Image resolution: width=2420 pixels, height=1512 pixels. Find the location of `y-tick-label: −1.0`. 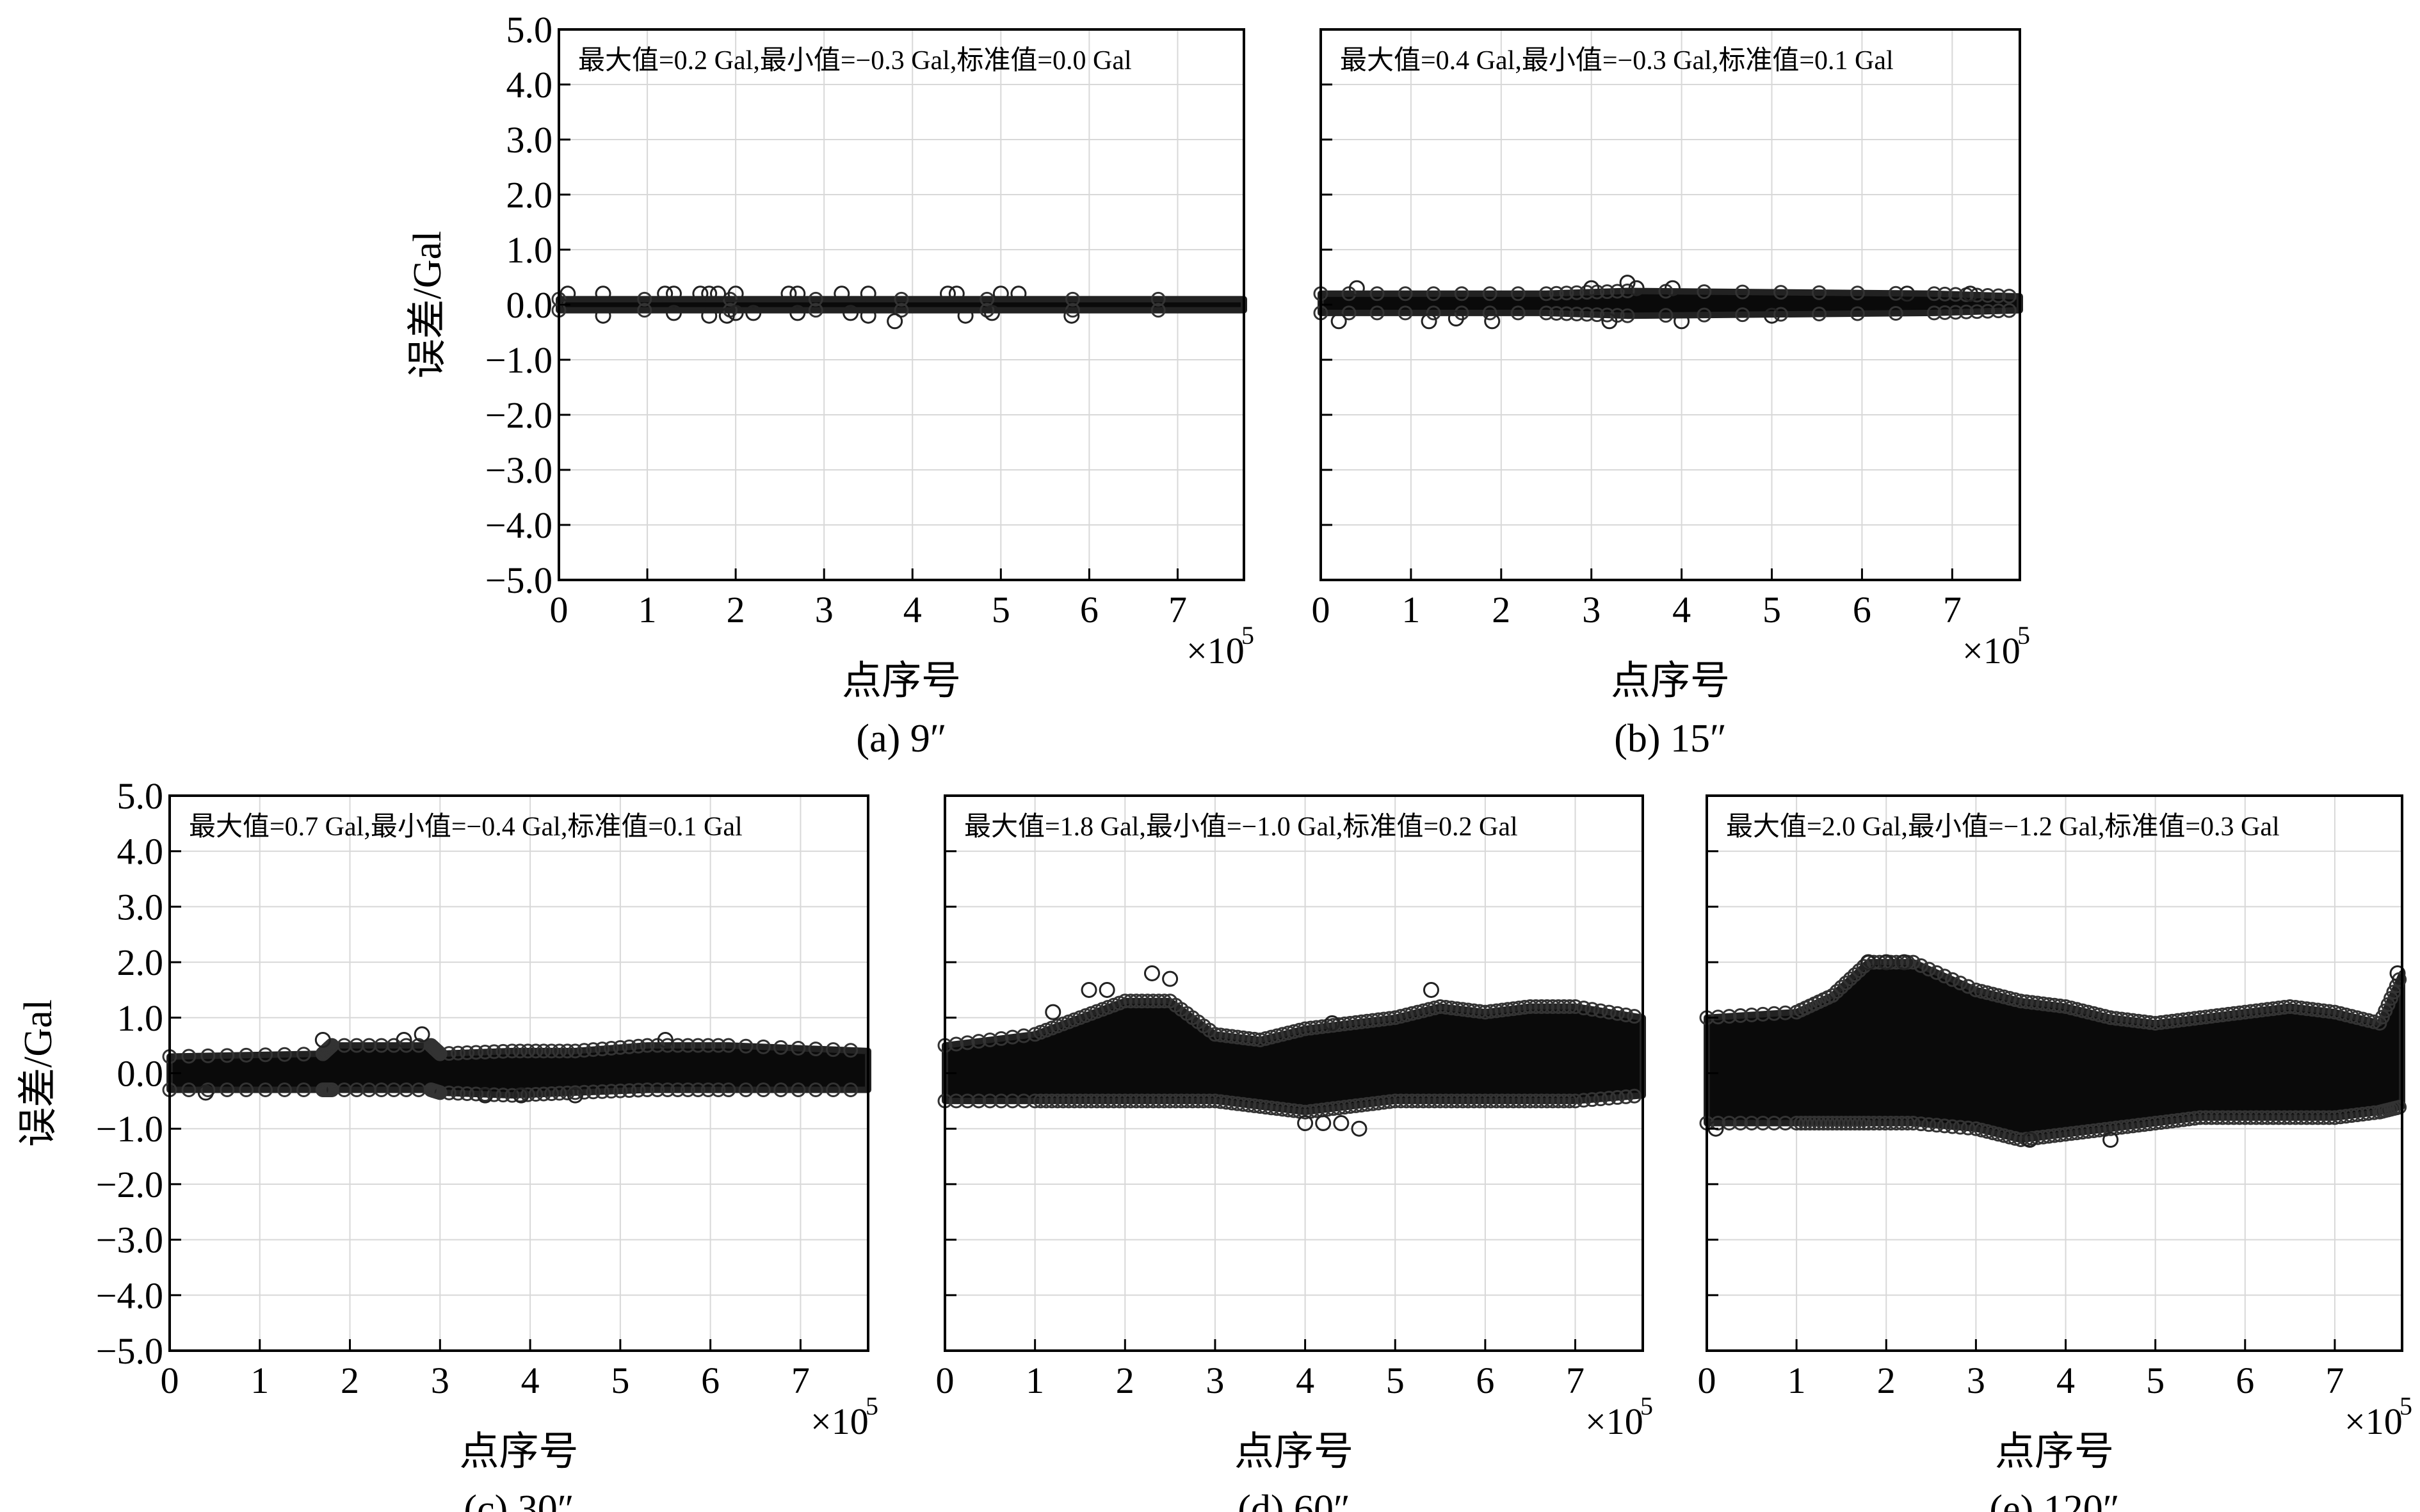

y-tick-label: −1.0 is located at coordinates (129, 1129).